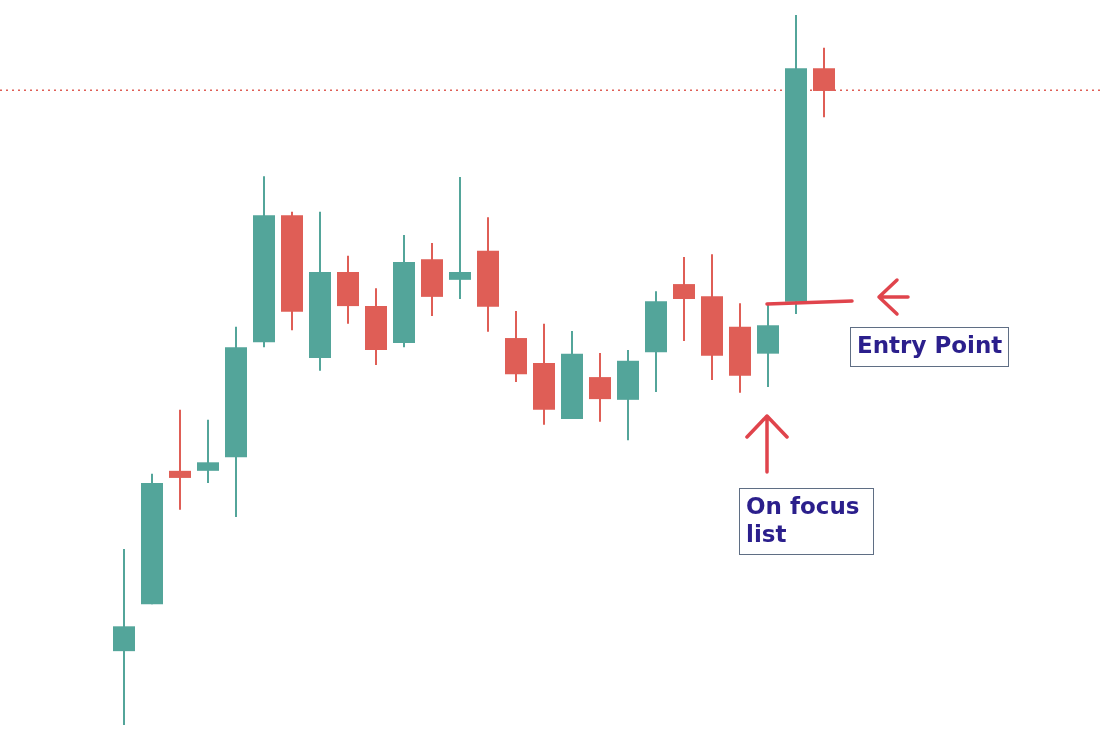  What do you see at coordinates (806, 521) in the screenshot?
I see `annotation: On focus list` at bounding box center [806, 521].